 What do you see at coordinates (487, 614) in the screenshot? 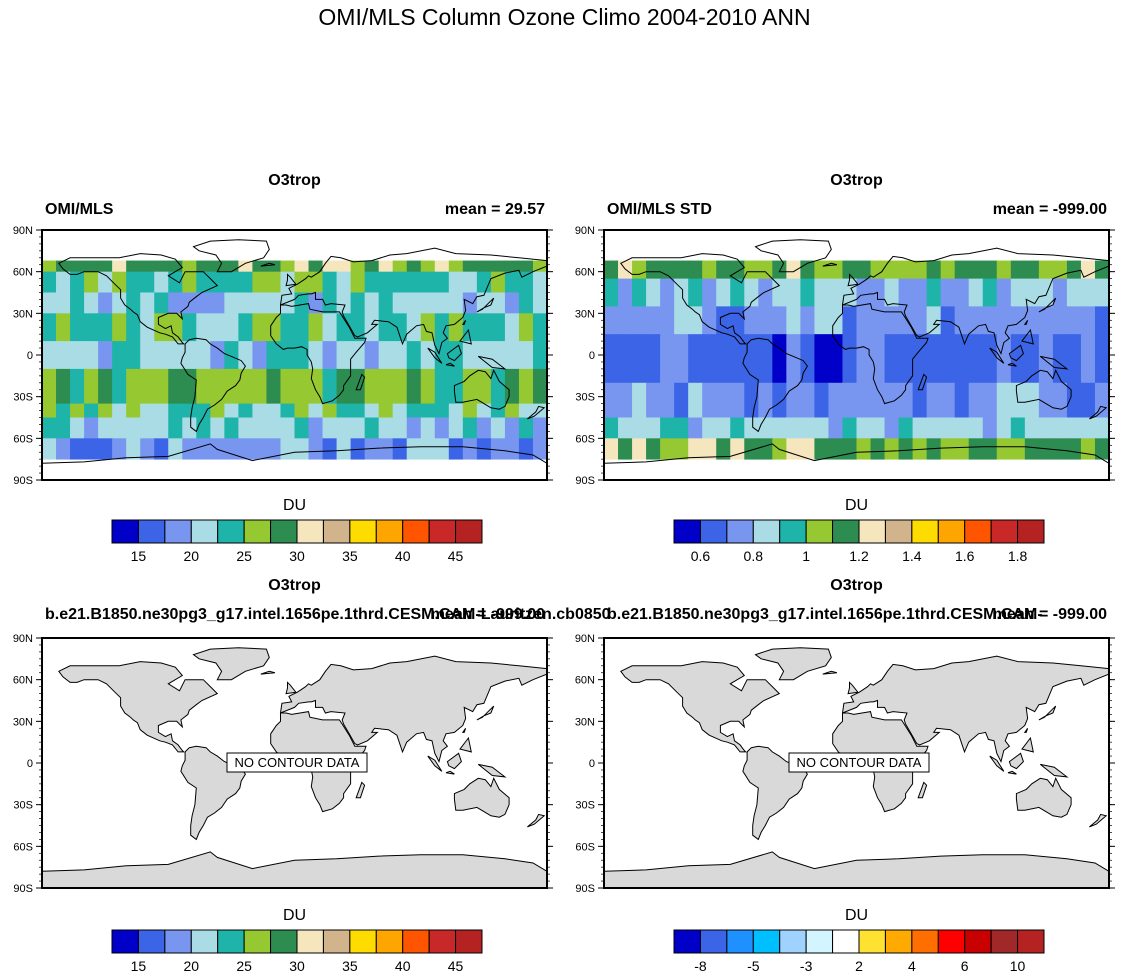
I see `panel-mean-string: mean = -999.00` at bounding box center [487, 614].